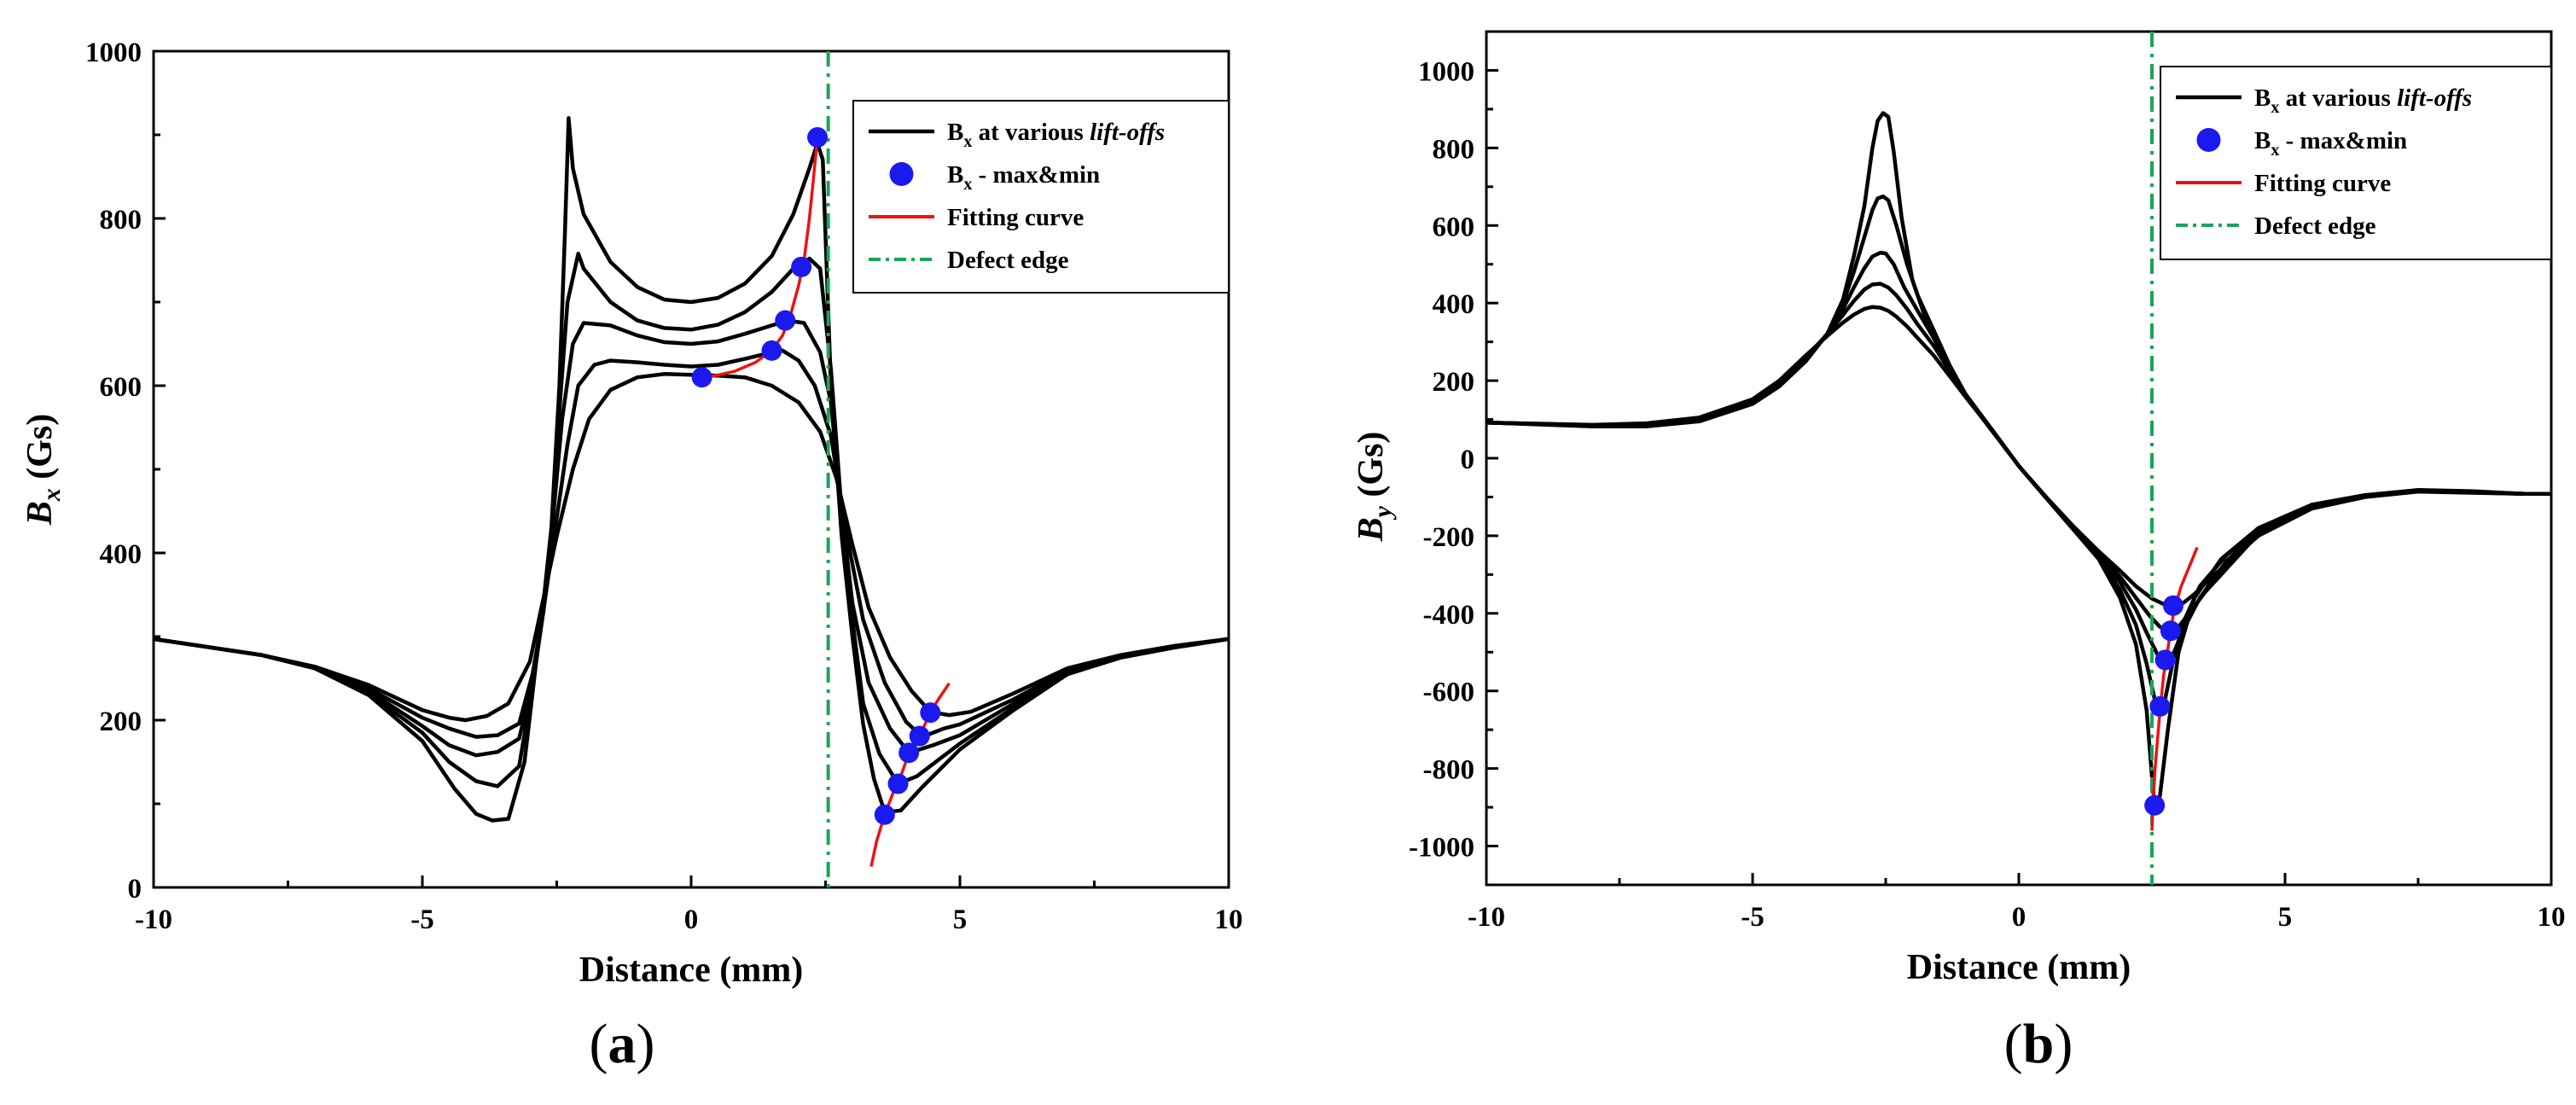 The width and height of the screenshot is (2576, 1105). I want to click on panel-b-y-tick-label: -200, so click(1449, 537).